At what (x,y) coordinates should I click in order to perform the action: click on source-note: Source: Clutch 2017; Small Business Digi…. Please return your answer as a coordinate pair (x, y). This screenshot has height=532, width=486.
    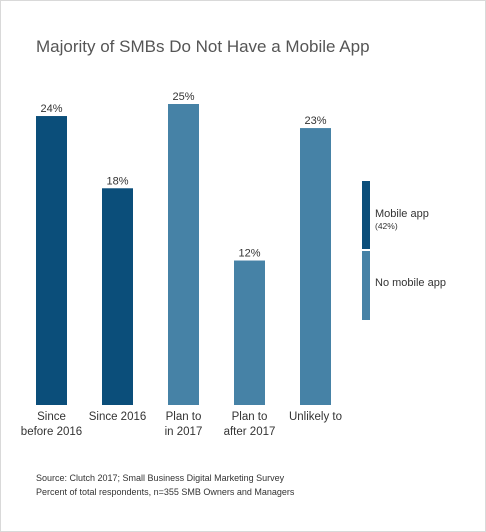
    Looking at the image, I should click on (165, 485).